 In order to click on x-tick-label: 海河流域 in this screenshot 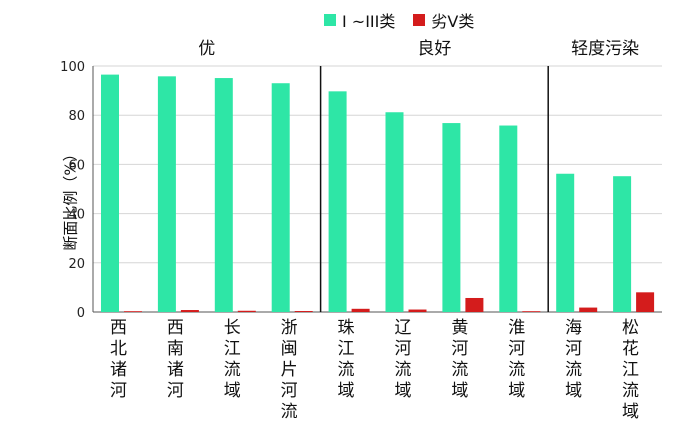, I will do `click(573, 359)`.